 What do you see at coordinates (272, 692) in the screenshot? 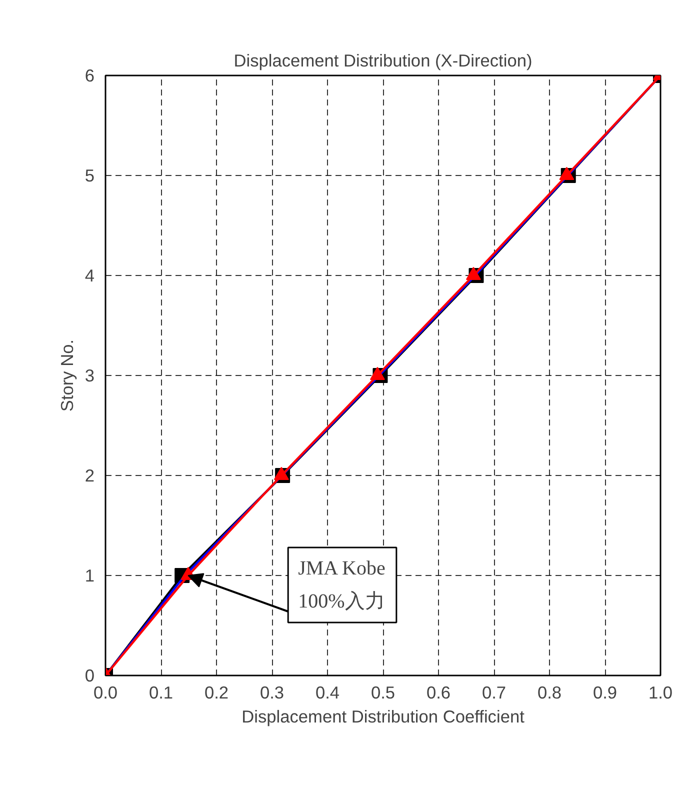
I see `x-tick-label: 0.3` at bounding box center [272, 692].